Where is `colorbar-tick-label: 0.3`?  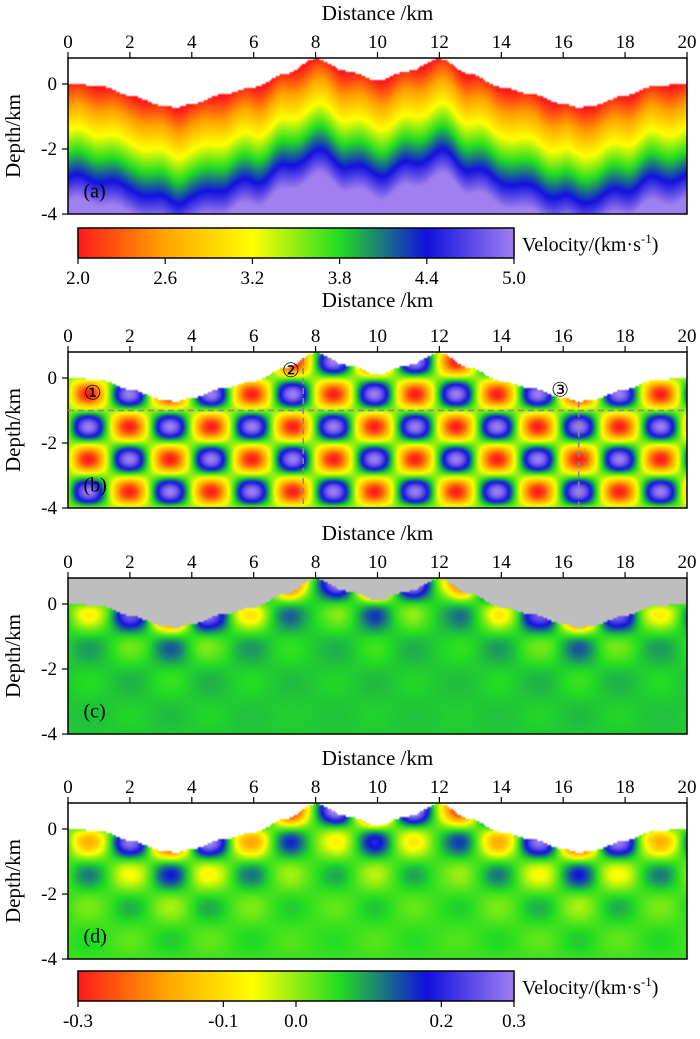 colorbar-tick-label: 0.3 is located at coordinates (514, 1021).